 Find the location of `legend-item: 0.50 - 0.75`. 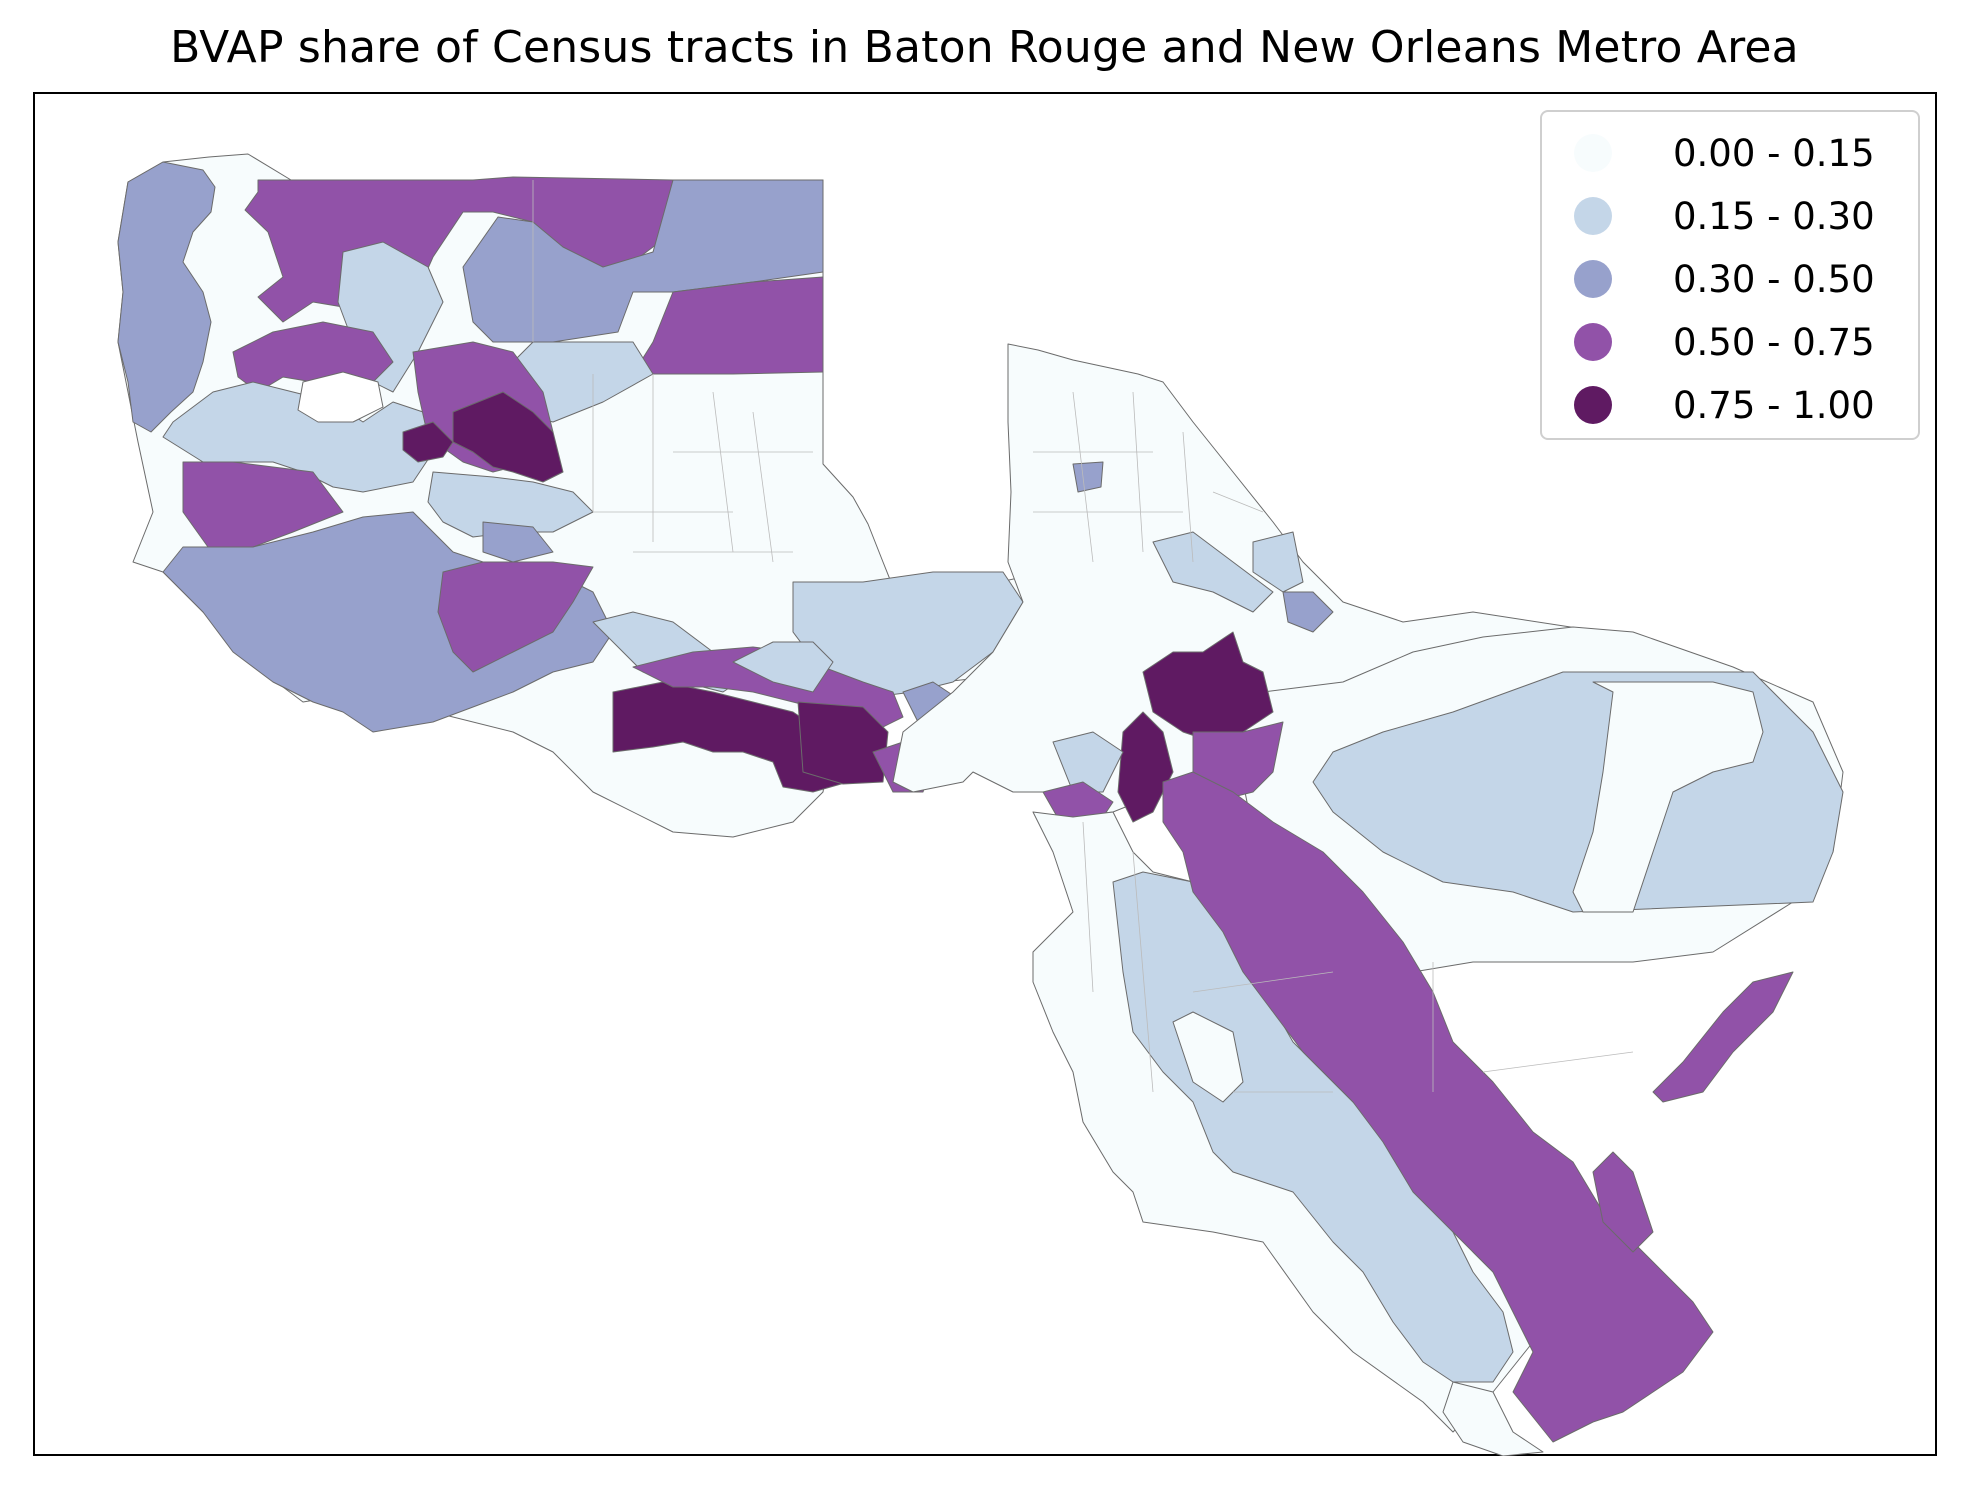

legend-item: 0.50 - 0.75 is located at coordinates (1730, 342).